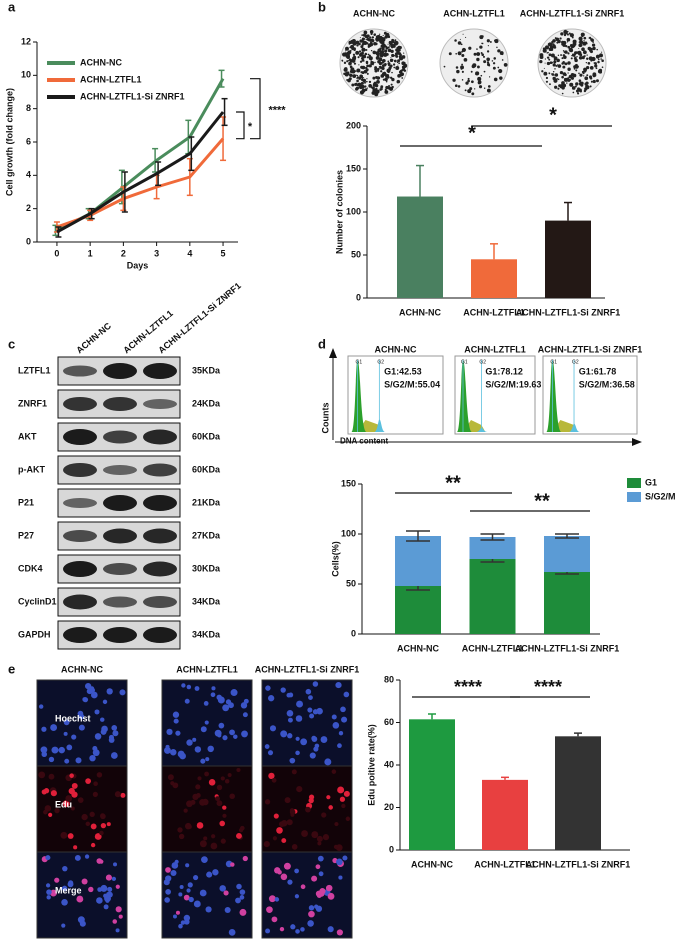  Describe the element at coordinates (505, 814) in the screenshot. I see `bar` at that location.